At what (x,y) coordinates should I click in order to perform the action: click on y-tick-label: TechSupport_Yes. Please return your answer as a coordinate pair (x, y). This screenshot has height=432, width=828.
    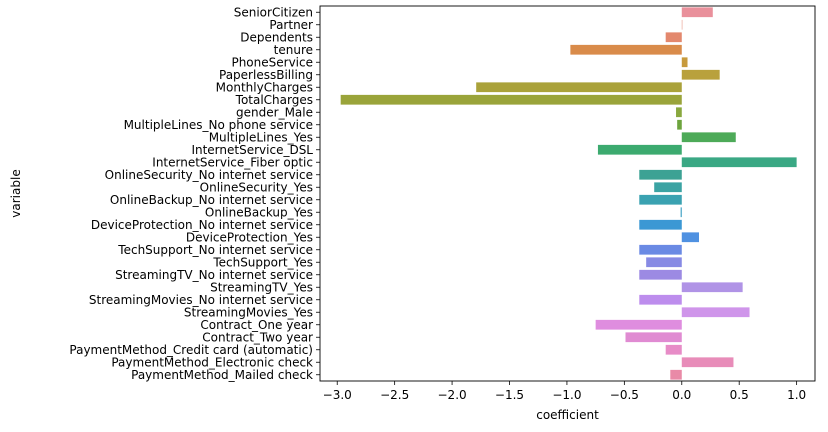
    Looking at the image, I should click on (262, 262).